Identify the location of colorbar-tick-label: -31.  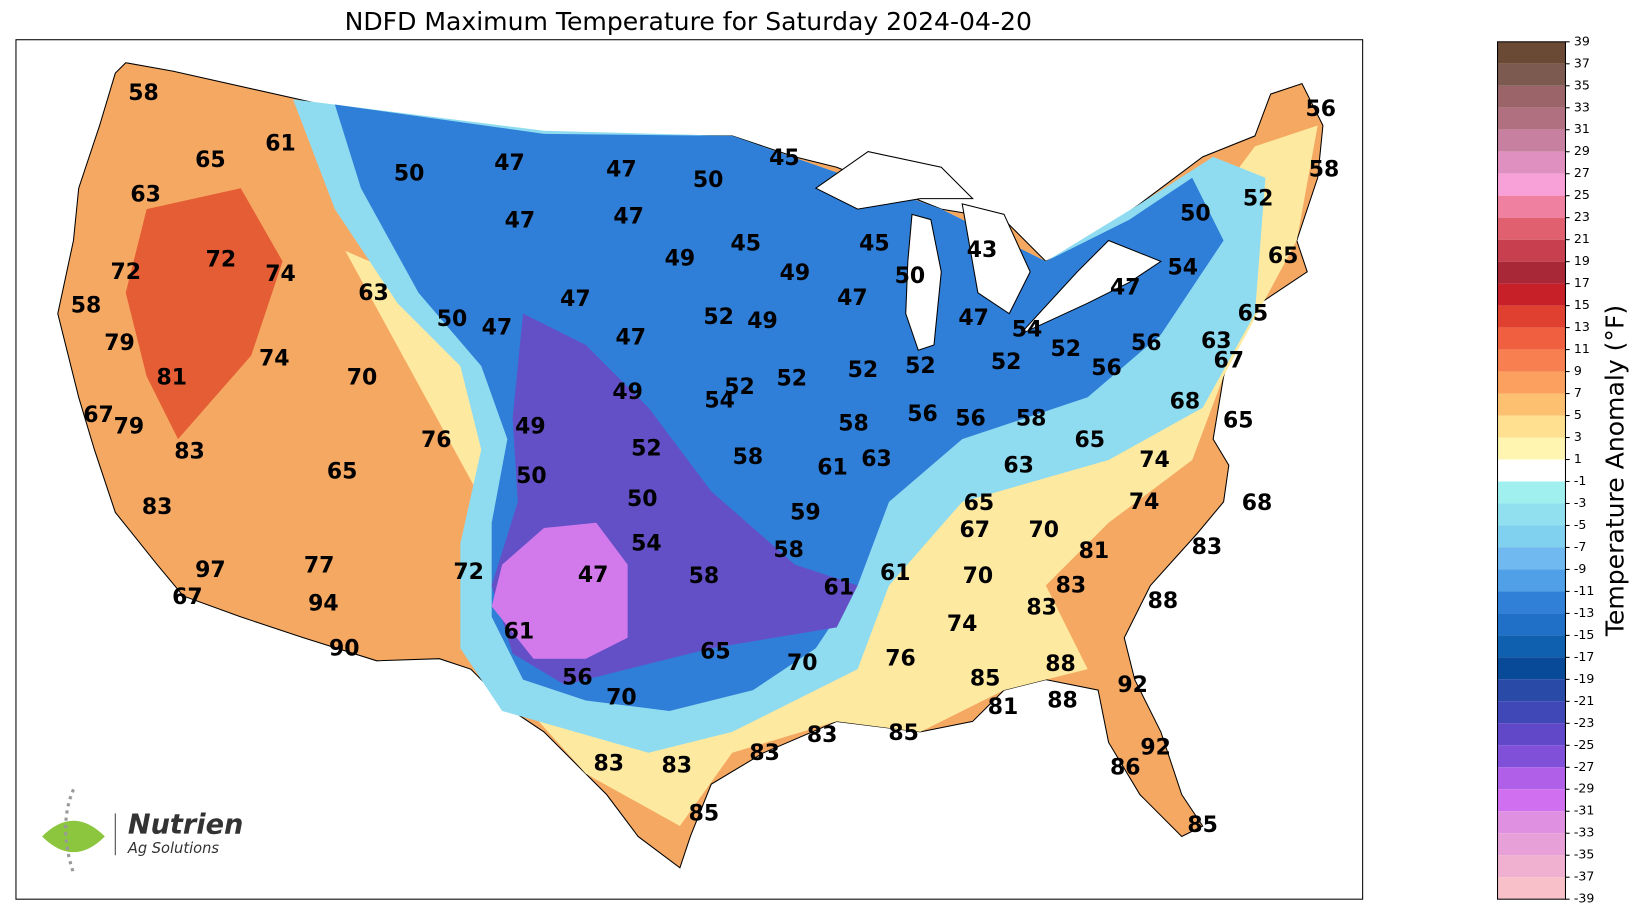
(1584, 810).